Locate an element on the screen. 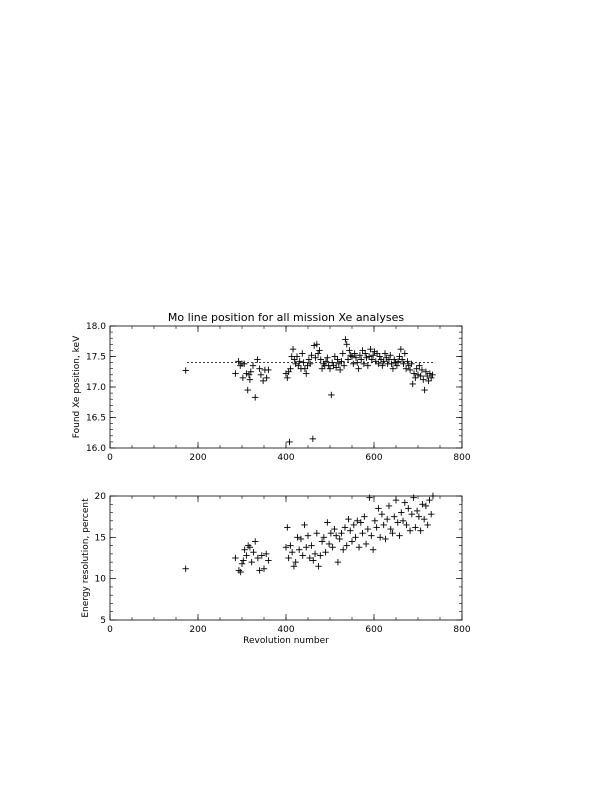 This screenshot has height=792, width=612. y-tick-label: 17.0 is located at coordinates (96, 388).